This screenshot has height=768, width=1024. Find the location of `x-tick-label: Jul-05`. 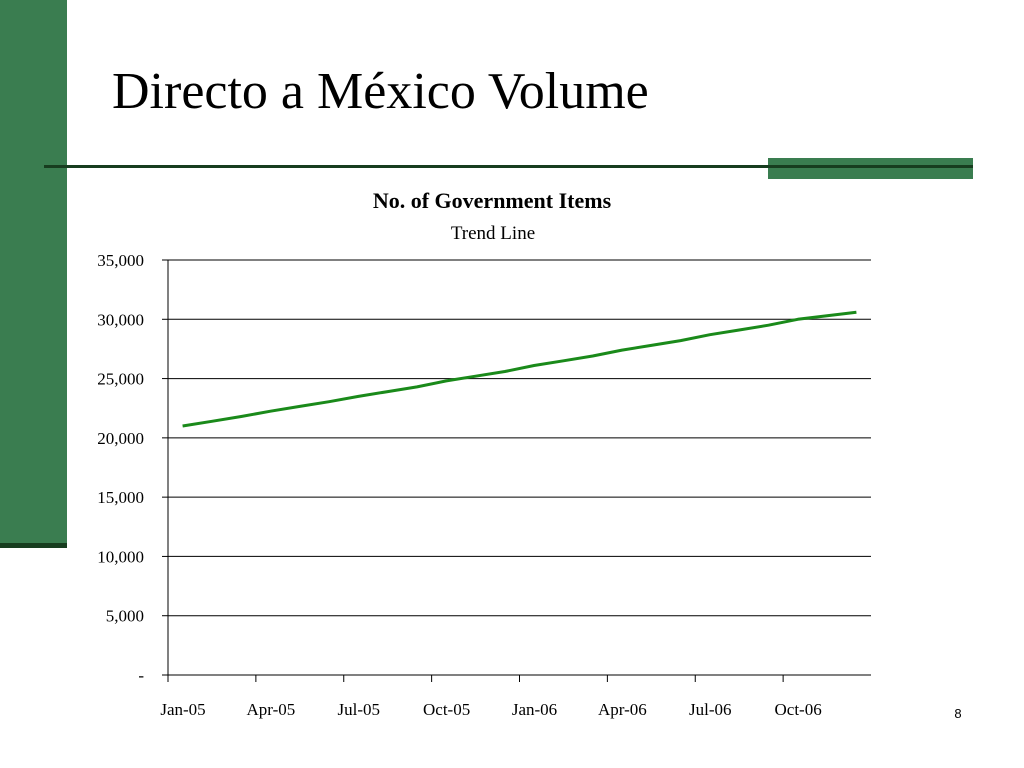

x-tick-label: Jul-05 is located at coordinates (359, 709).